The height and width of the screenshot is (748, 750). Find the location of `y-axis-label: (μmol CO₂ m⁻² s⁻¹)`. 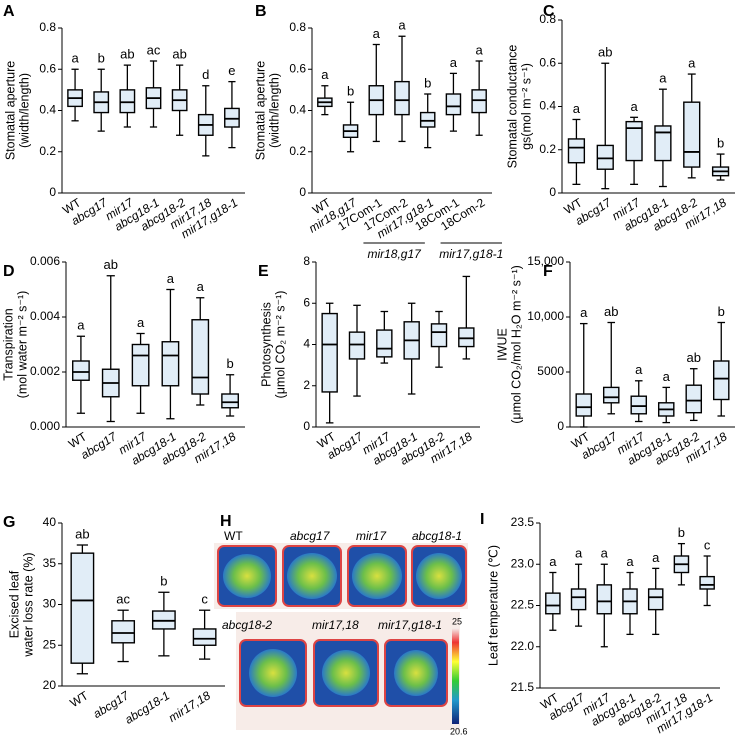

y-axis-label: (μmol CO₂ m⁻² s⁻¹) is located at coordinates (280, 345).